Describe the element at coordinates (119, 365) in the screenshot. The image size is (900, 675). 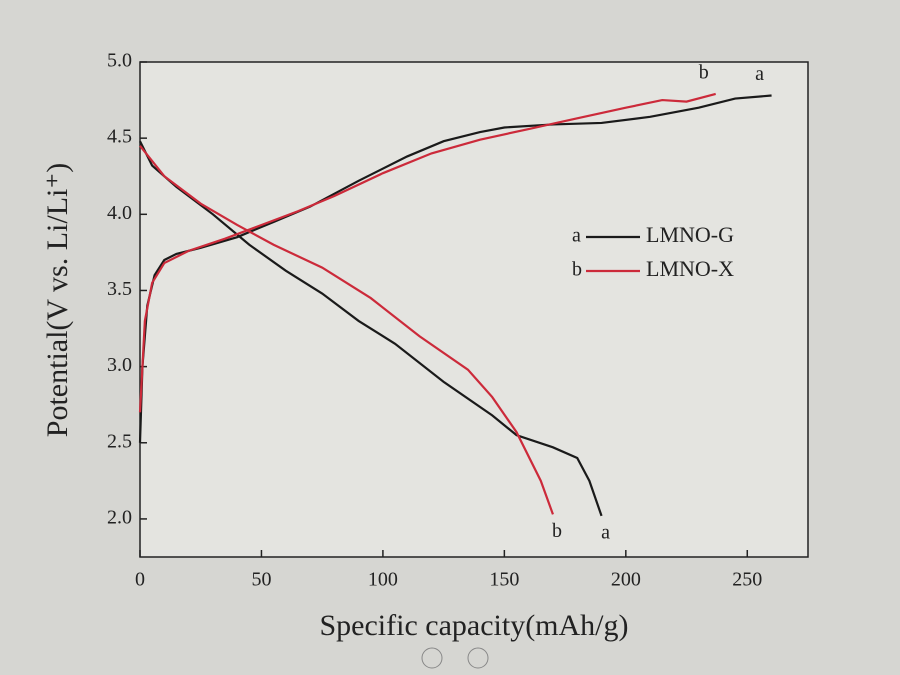
I see `y-tick-label: 3.0` at that location.